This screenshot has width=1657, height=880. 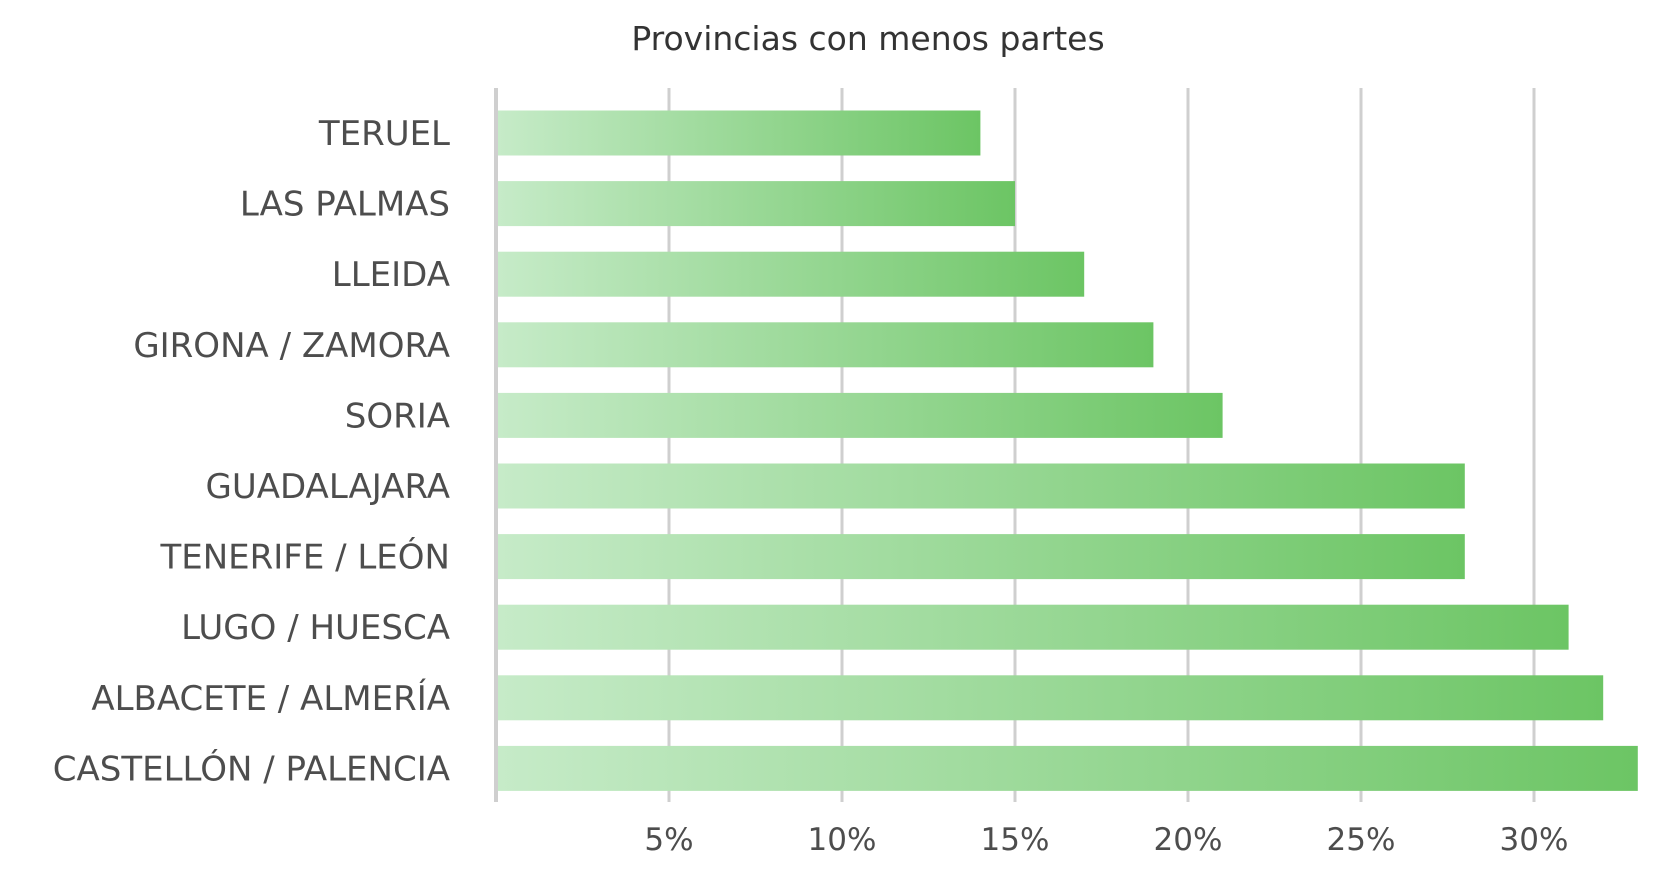 What do you see at coordinates (291, 346) in the screenshot?
I see `category-label: GIRONA / ZAMORA` at bounding box center [291, 346].